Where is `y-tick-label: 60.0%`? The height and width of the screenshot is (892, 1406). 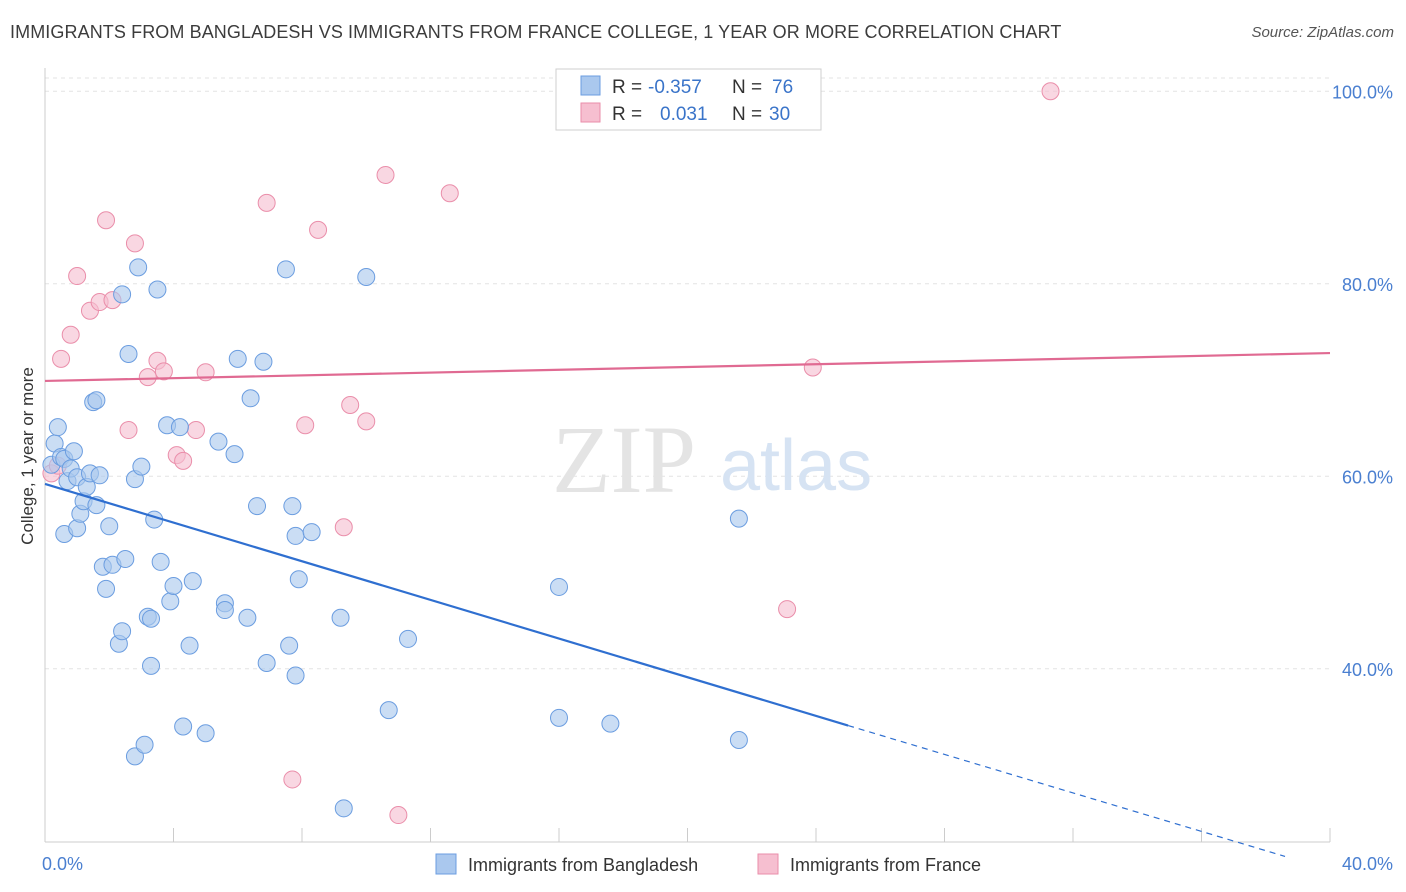
y-tick-label: 60.0% is located at coordinates (1367, 477).